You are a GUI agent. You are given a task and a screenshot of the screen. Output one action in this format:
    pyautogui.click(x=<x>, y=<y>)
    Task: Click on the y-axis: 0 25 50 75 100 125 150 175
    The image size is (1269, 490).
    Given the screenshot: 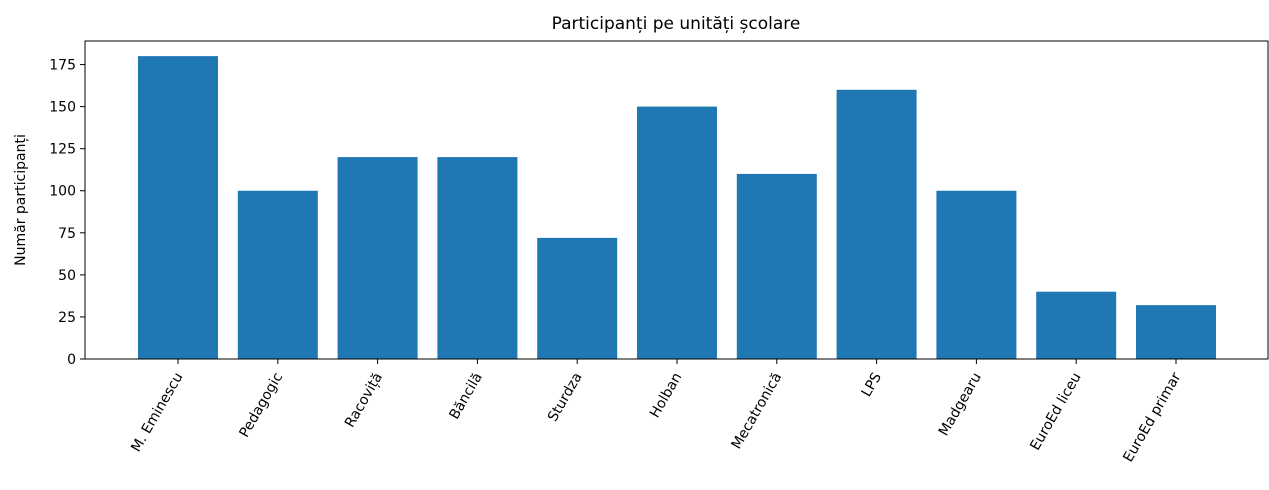 What is the action you would take?
    pyautogui.click(x=67, y=213)
    